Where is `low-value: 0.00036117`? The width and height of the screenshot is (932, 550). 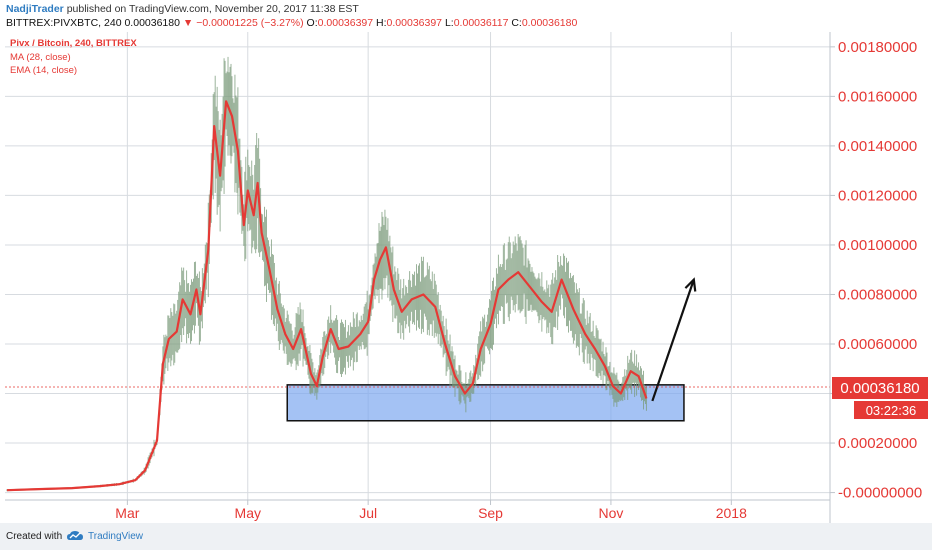
low-value: 0.00036117 is located at coordinates (481, 23).